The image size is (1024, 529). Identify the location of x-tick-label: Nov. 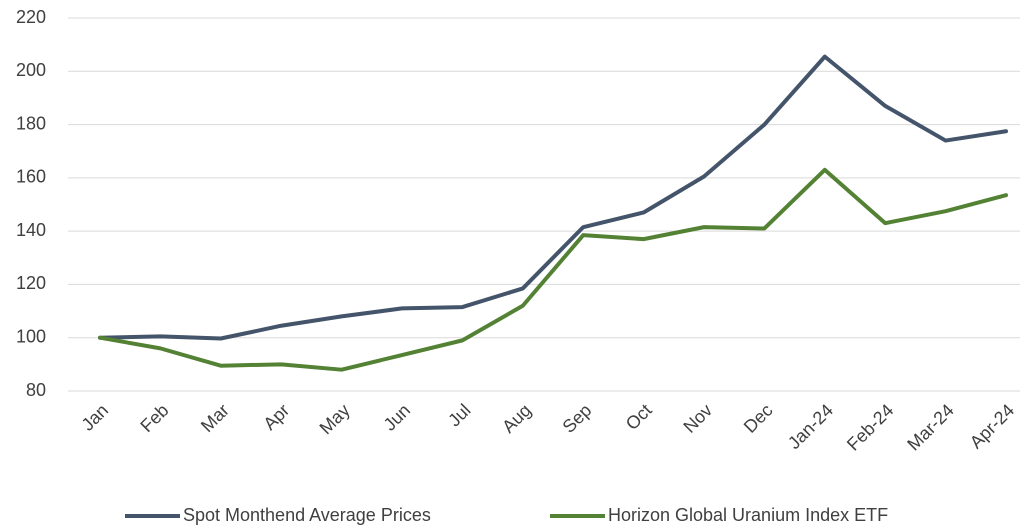
(697, 418).